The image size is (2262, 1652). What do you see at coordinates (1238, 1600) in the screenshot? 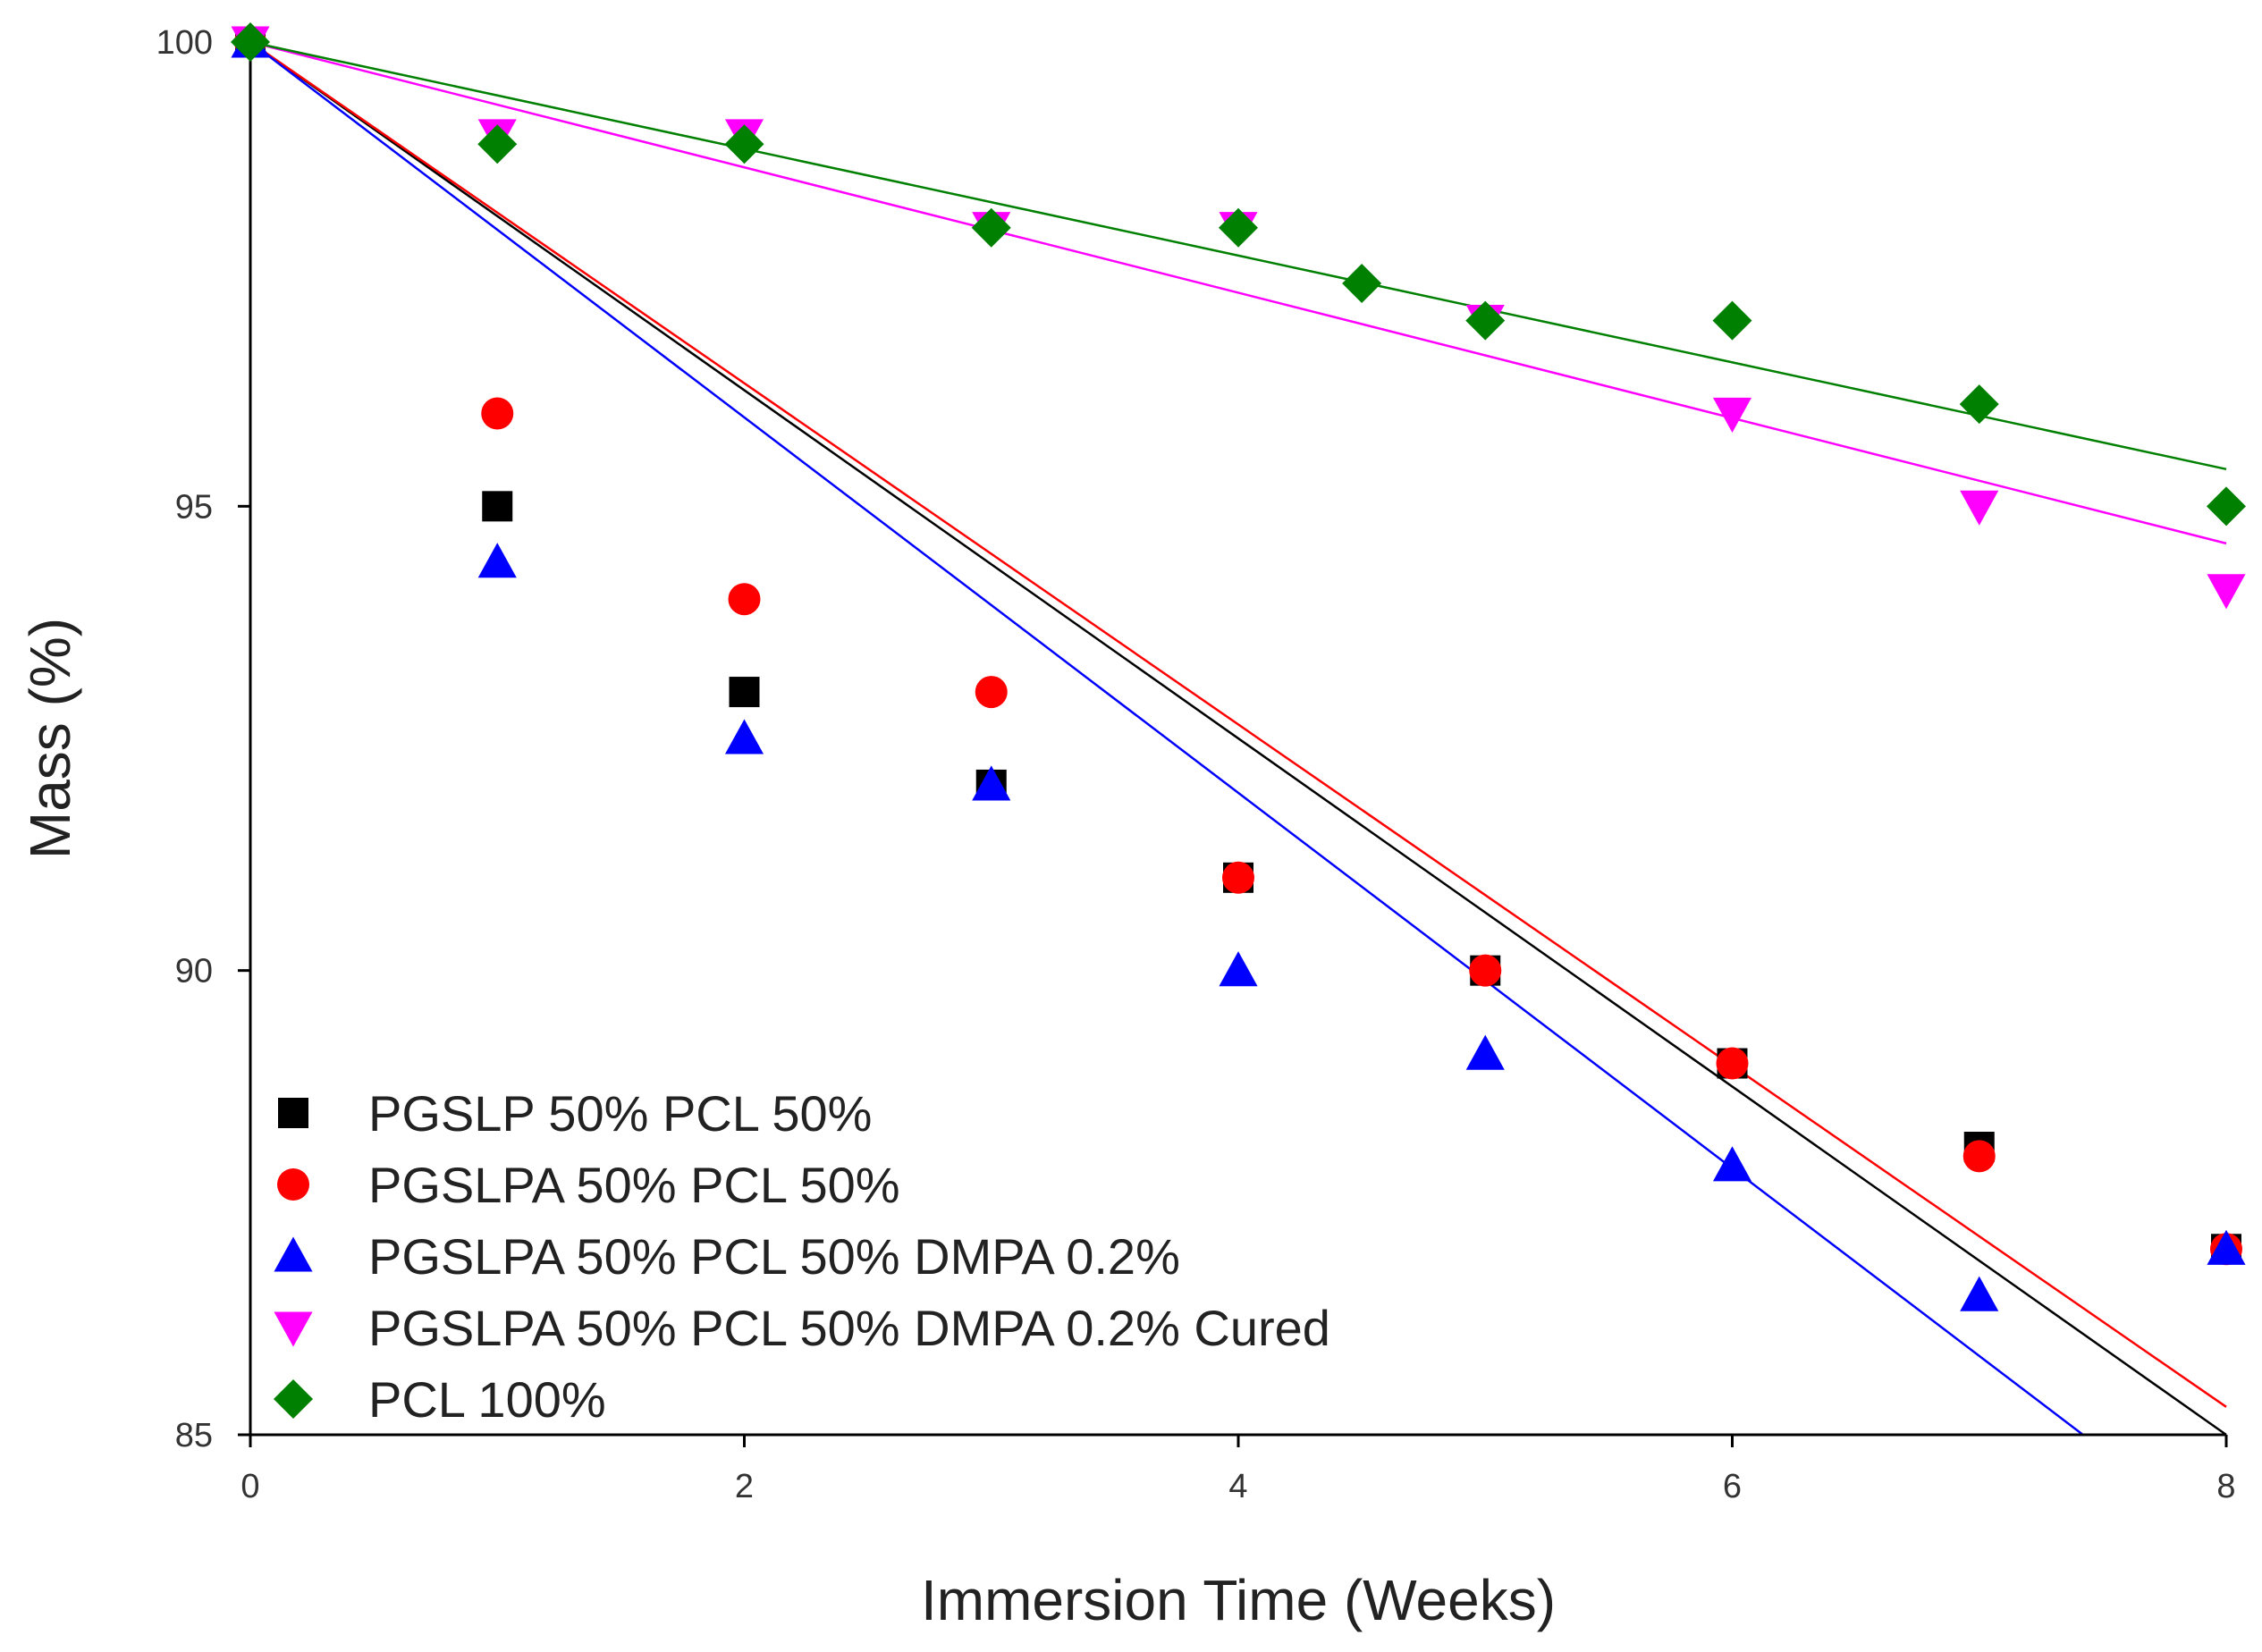
I see `x-axis-title: Immersion Time (Weeks)` at bounding box center [1238, 1600].